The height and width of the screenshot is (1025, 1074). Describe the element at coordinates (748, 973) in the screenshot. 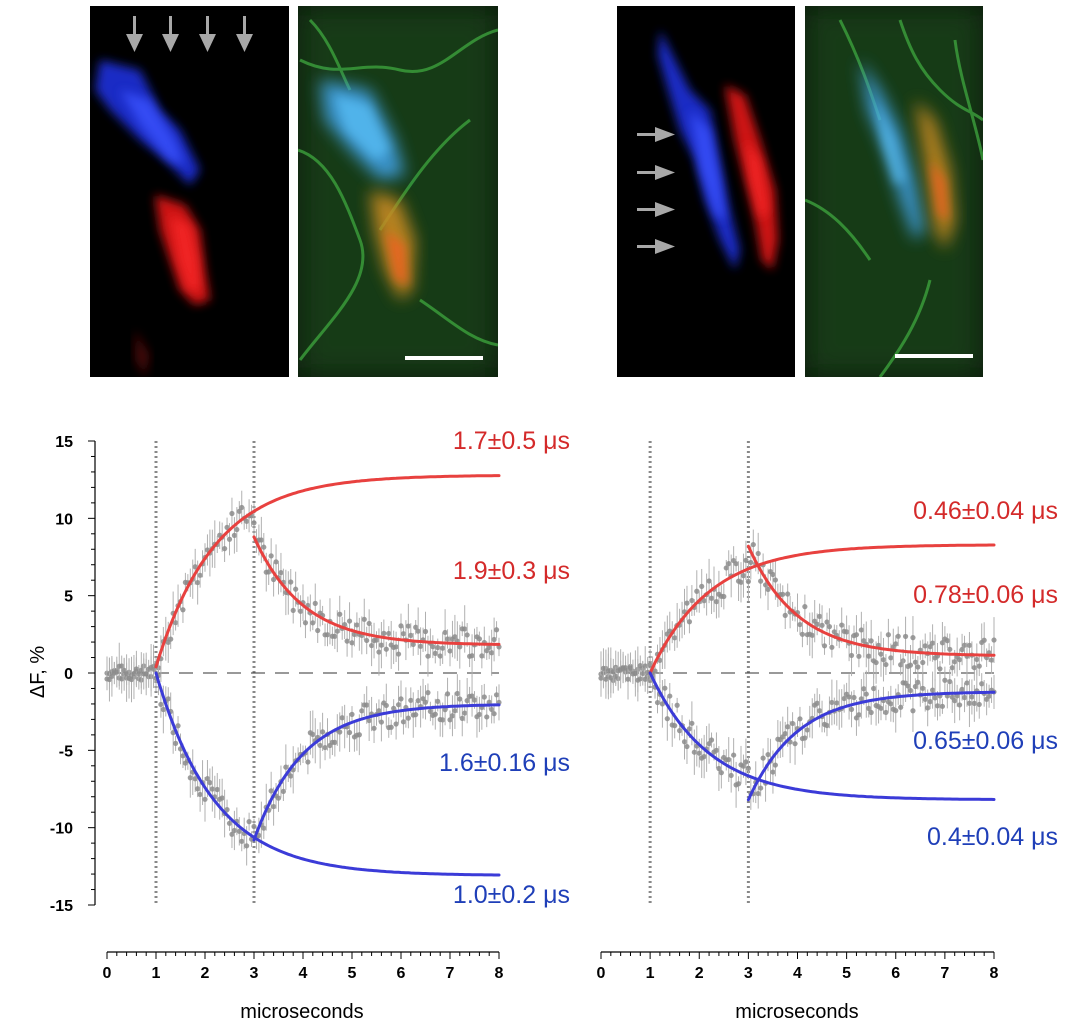

I see `x-tick-label: 3` at that location.